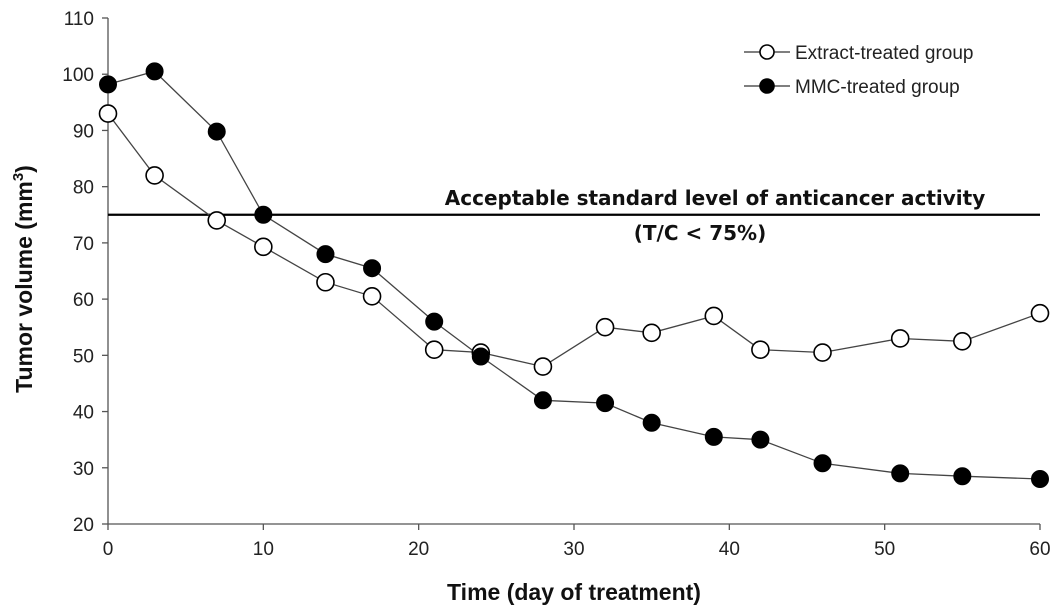 The height and width of the screenshot is (611, 1057). Describe the element at coordinates (83, 244) in the screenshot. I see `y-tick-label: 70` at that location.